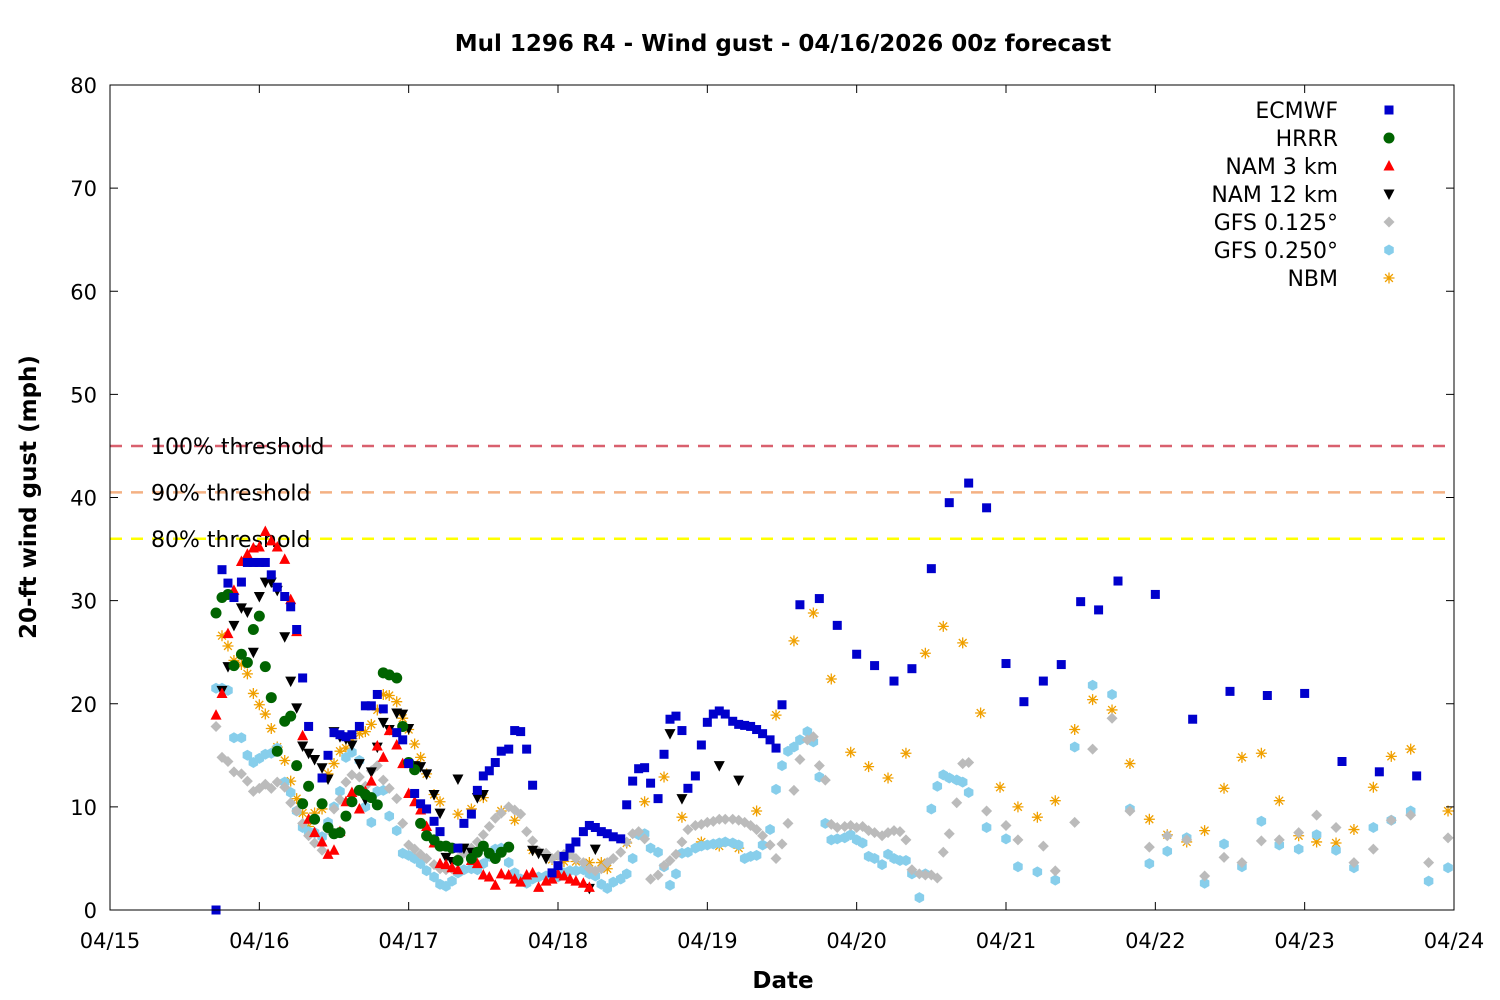 The height and width of the screenshot is (1000, 1500). I want to click on x-tick-label: 04/24, so click(1454, 941).